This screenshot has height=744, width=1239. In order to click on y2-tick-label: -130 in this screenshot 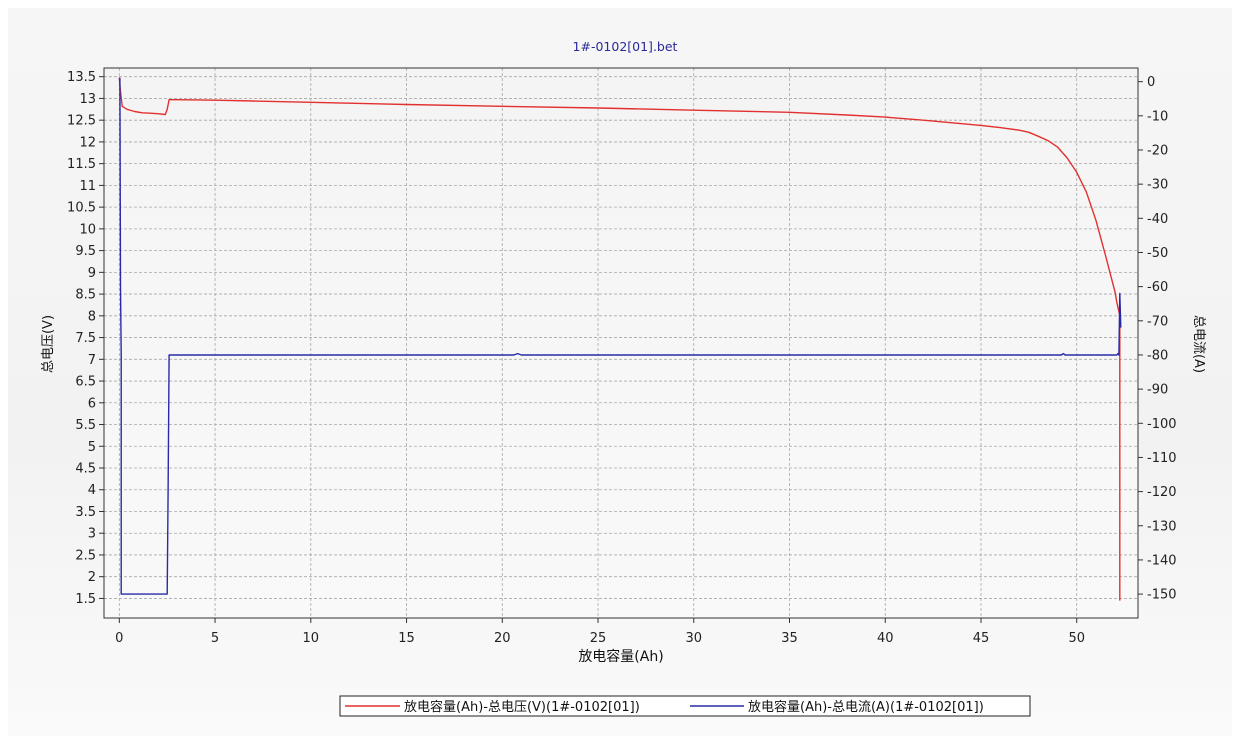, I will do `click(1162, 526)`.